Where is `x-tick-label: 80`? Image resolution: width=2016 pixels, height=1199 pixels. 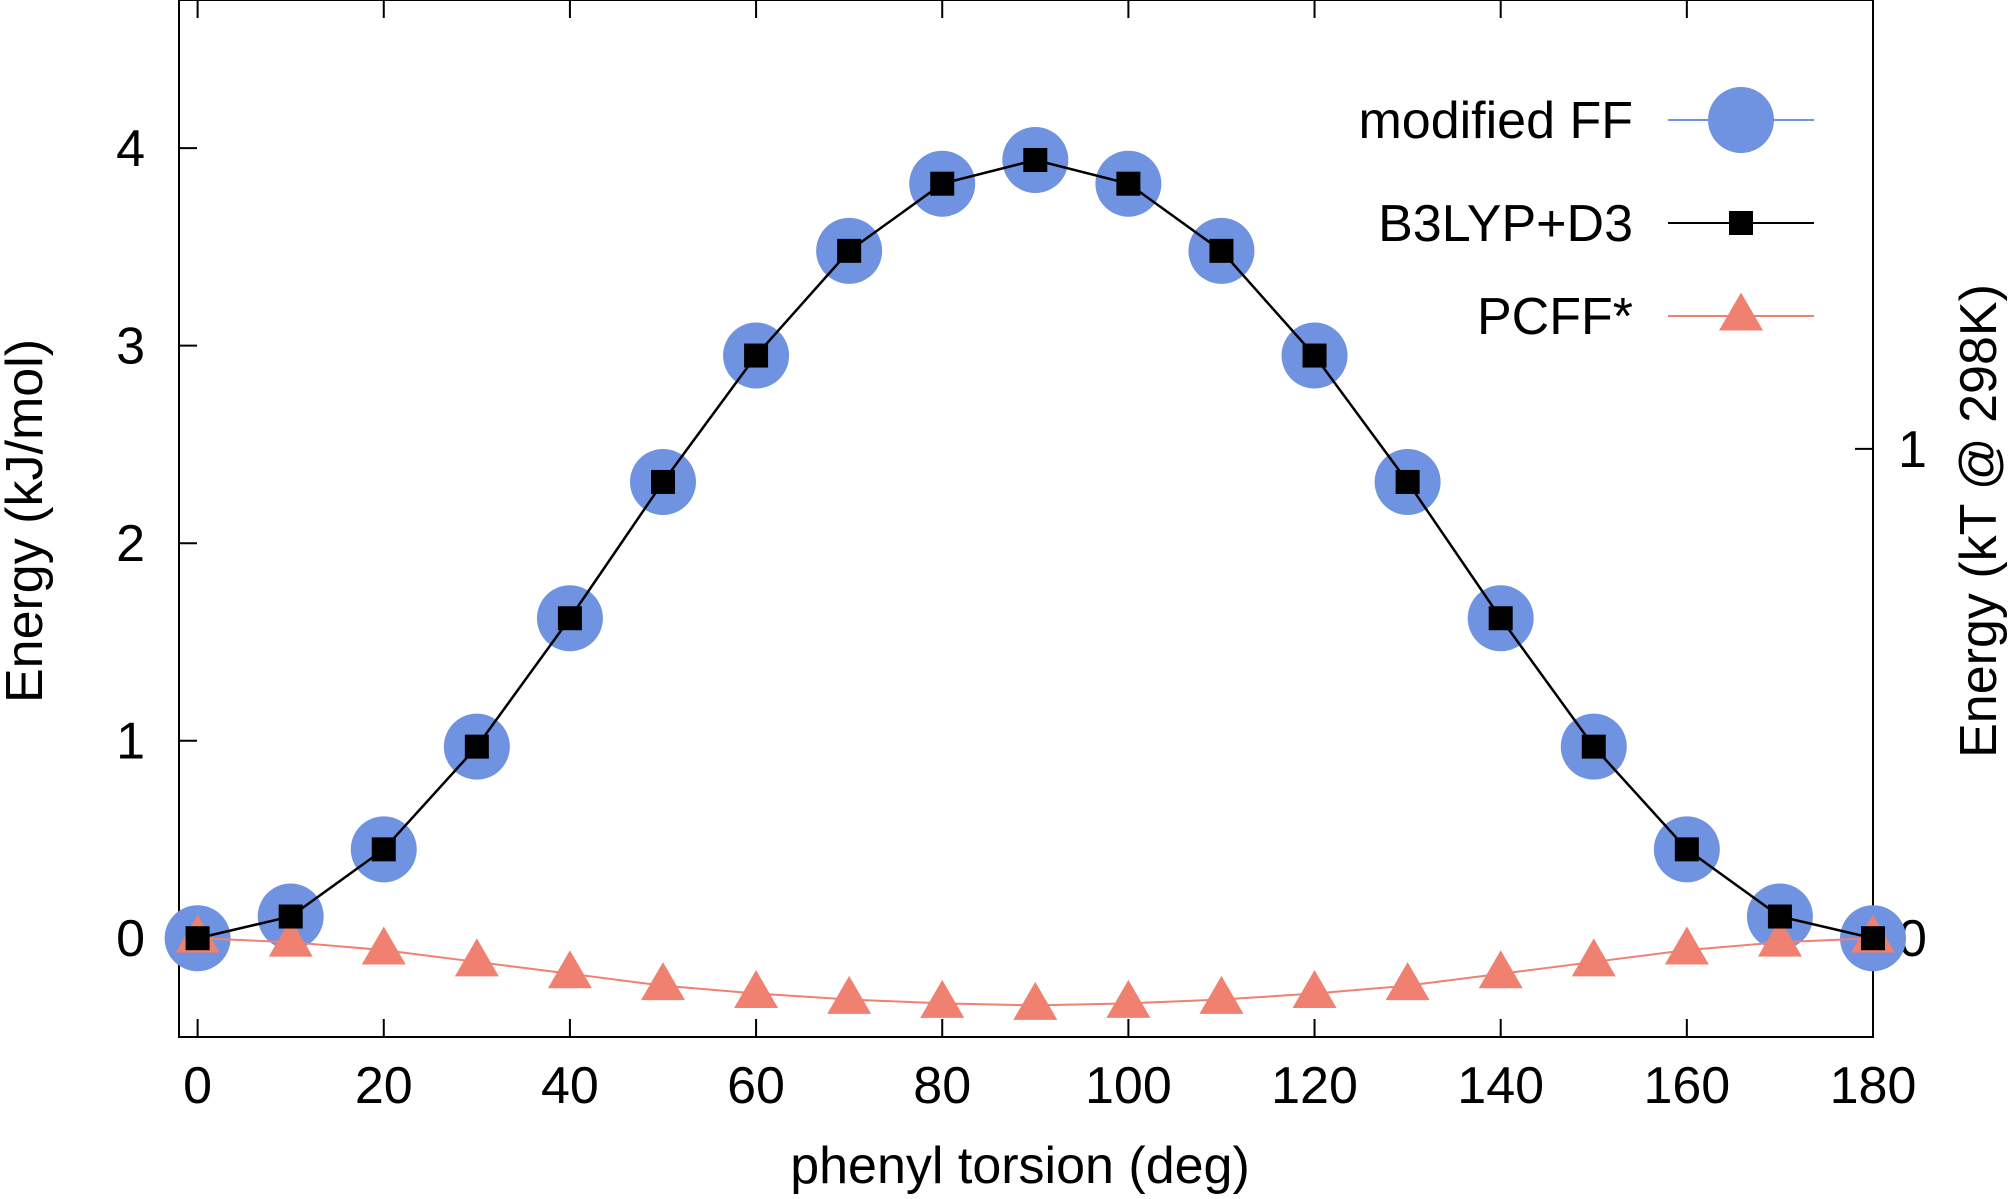 x-tick-label: 80 is located at coordinates (942, 1086).